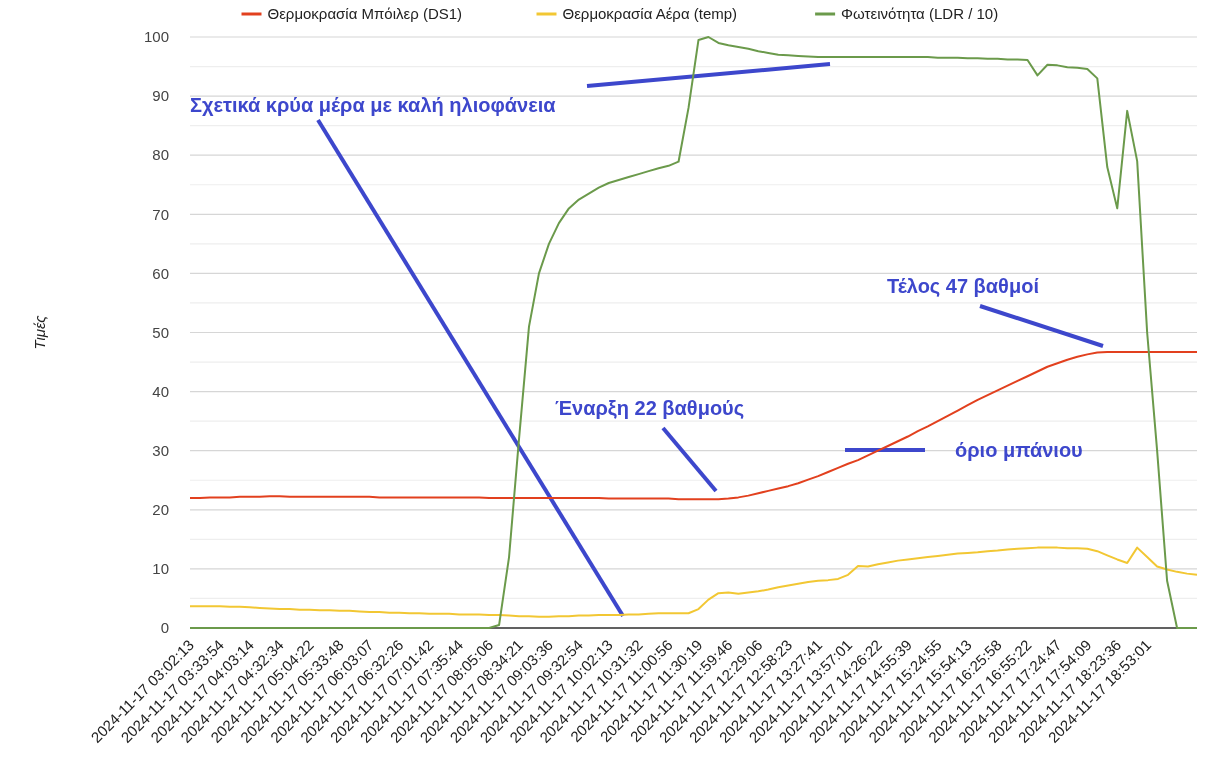 Image resolution: width=1227 pixels, height=765 pixels. What do you see at coordinates (160, 214) in the screenshot?
I see `y-tick-label: 70` at bounding box center [160, 214].